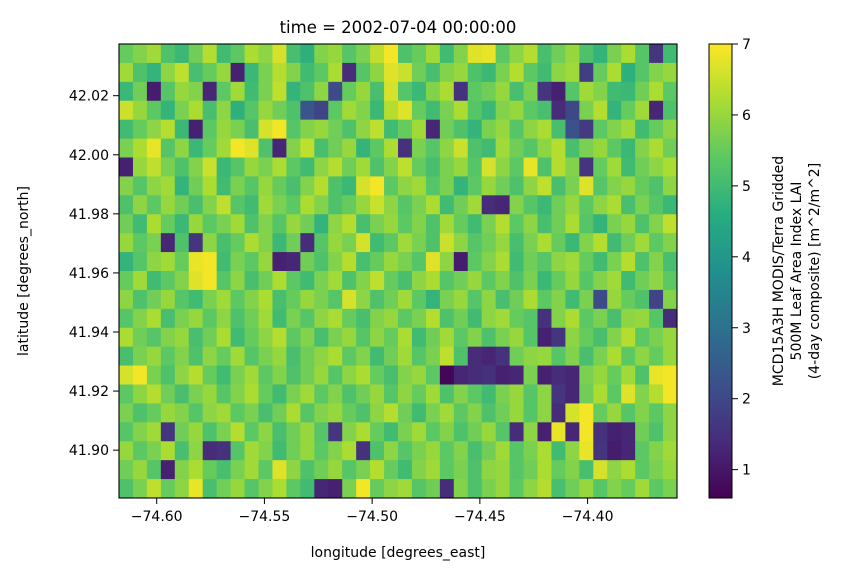  What do you see at coordinates (265, 517) in the screenshot?
I see `x-tick-label: −74.55` at bounding box center [265, 517].